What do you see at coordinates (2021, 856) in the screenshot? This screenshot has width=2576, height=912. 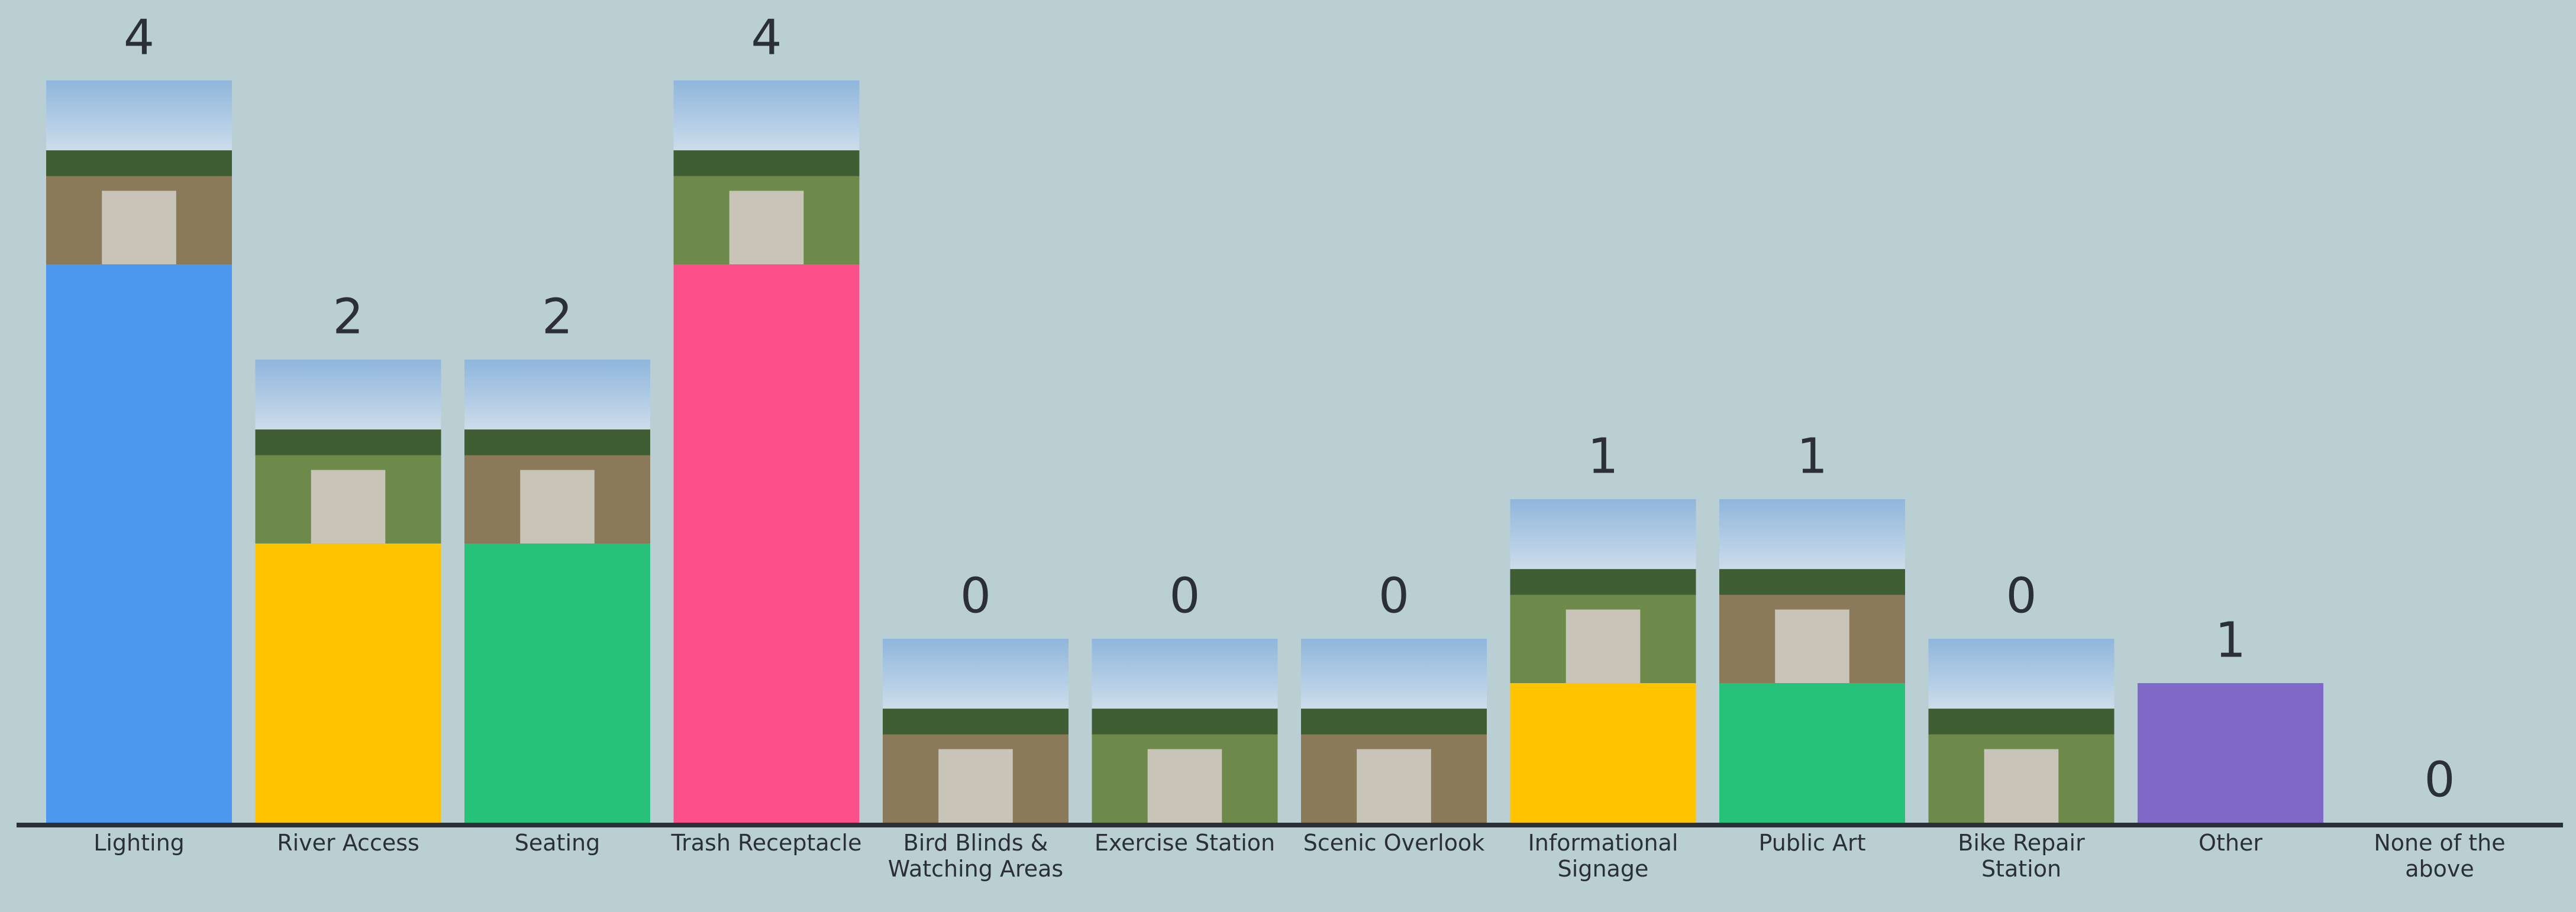 I see `x-tick-label: Bike Repair Station` at bounding box center [2021, 856].